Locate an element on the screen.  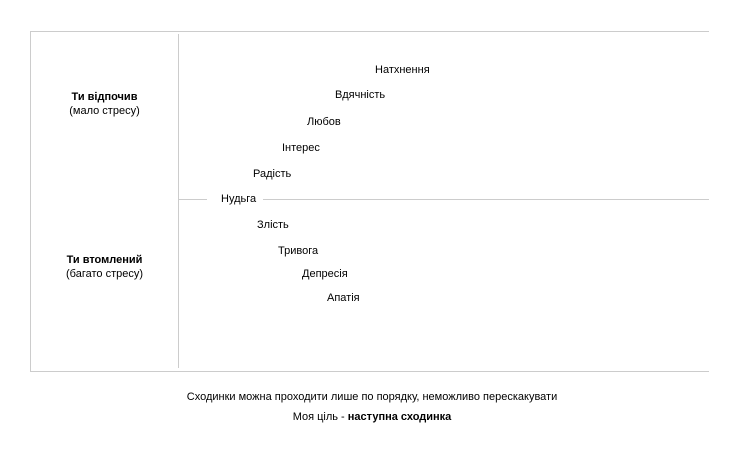
step-anxiety: Тривога is located at coordinates (298, 251).